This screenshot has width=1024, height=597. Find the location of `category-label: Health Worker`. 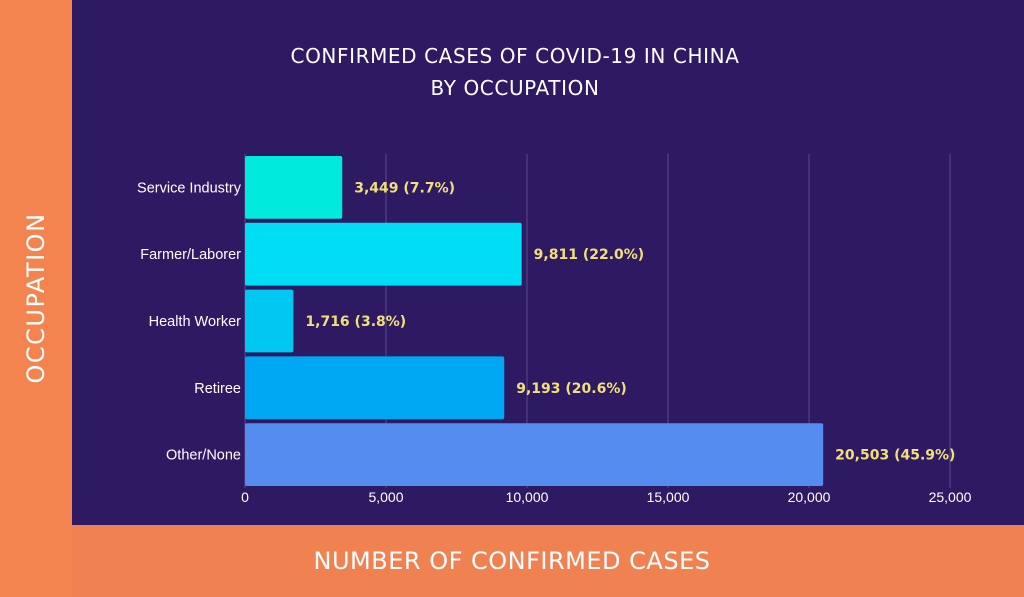

category-label: Health Worker is located at coordinates (195, 322).